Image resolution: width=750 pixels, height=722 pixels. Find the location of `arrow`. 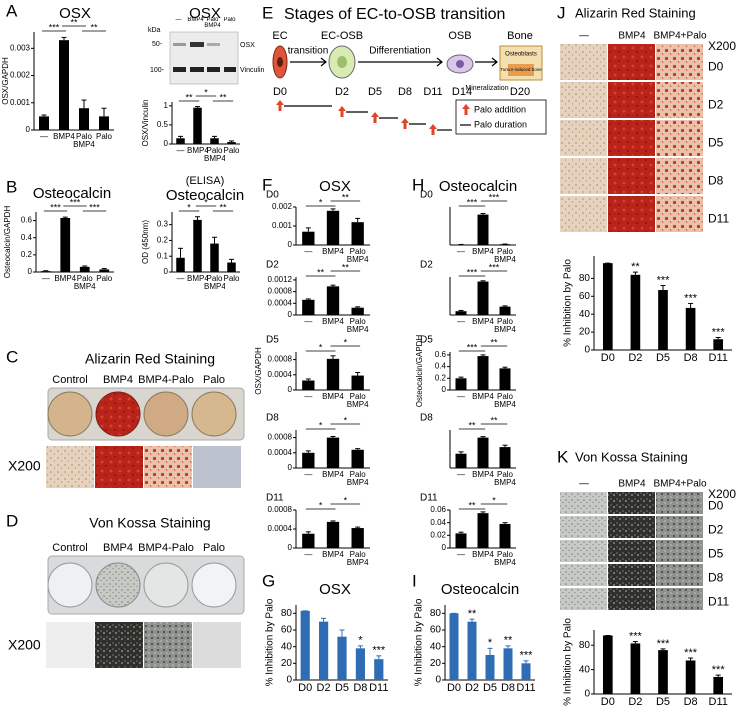

arrow is located at coordinates (308, 62).